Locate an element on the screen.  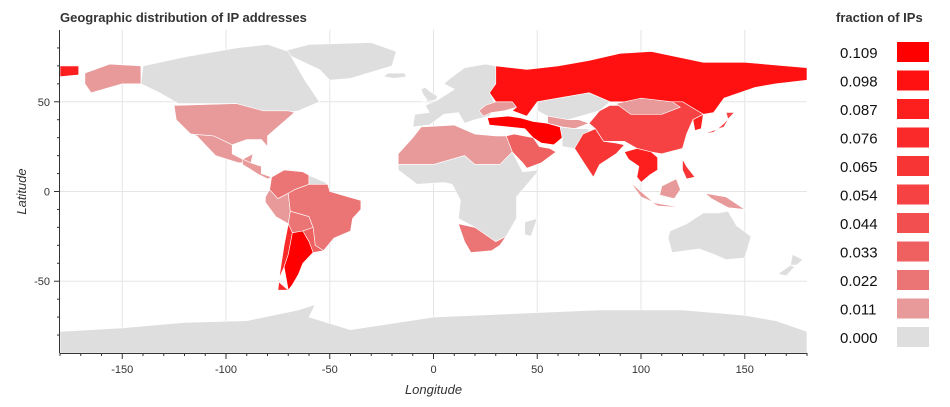
y-tick-label: -50 is located at coordinates (42, 282).